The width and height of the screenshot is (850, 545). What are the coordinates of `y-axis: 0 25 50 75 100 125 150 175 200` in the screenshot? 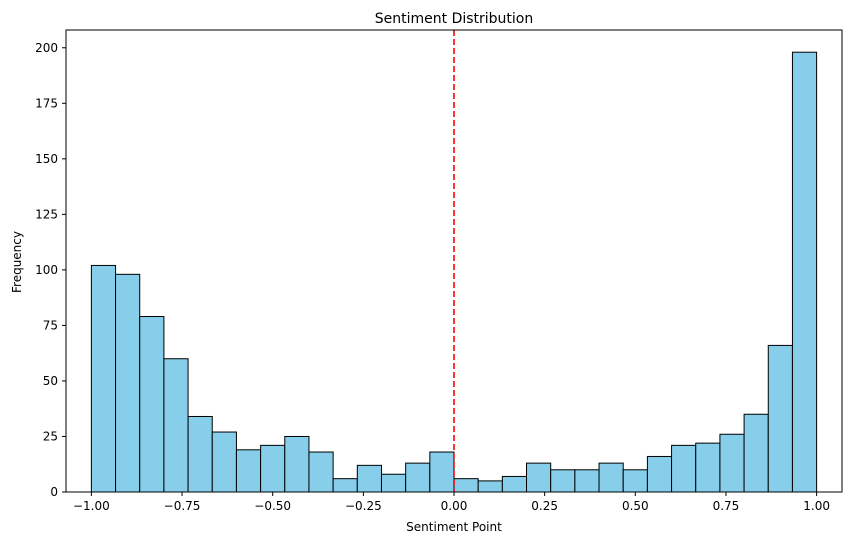 It's located at (50, 270).